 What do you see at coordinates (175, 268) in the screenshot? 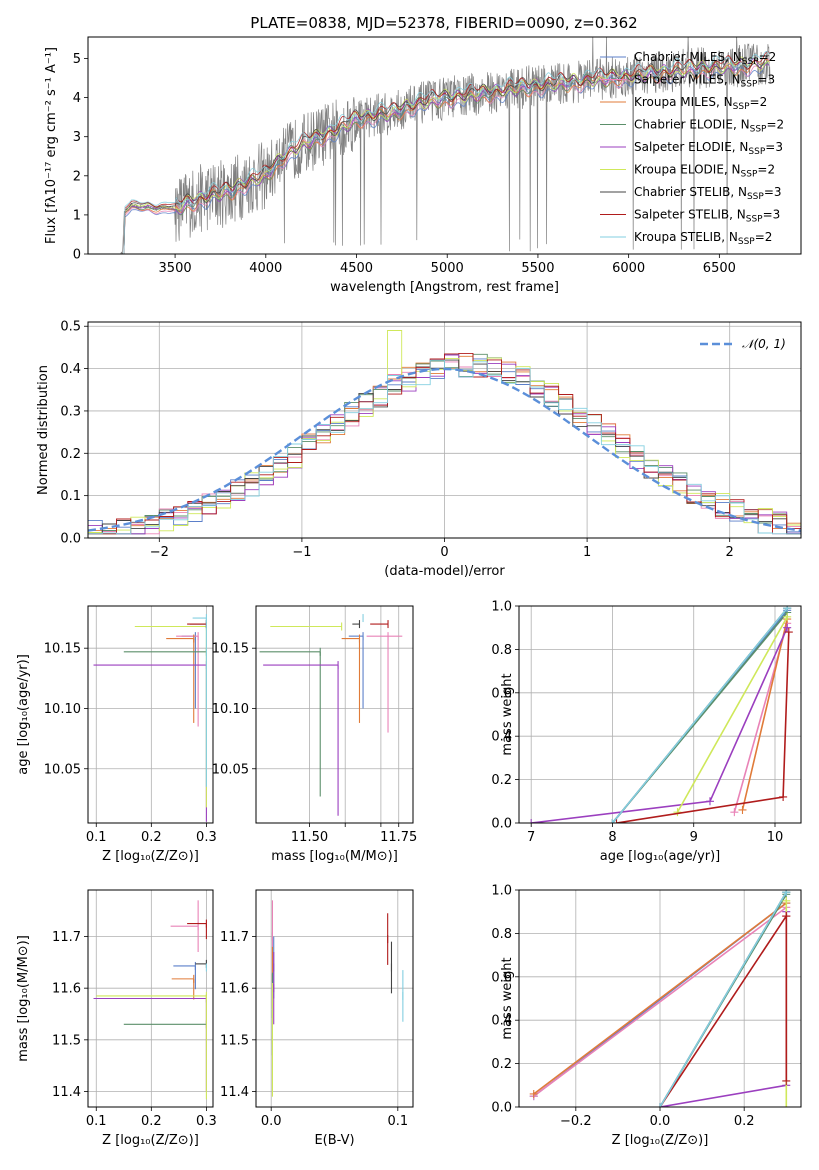
I see `x-tick-label: 3500` at bounding box center [175, 268].